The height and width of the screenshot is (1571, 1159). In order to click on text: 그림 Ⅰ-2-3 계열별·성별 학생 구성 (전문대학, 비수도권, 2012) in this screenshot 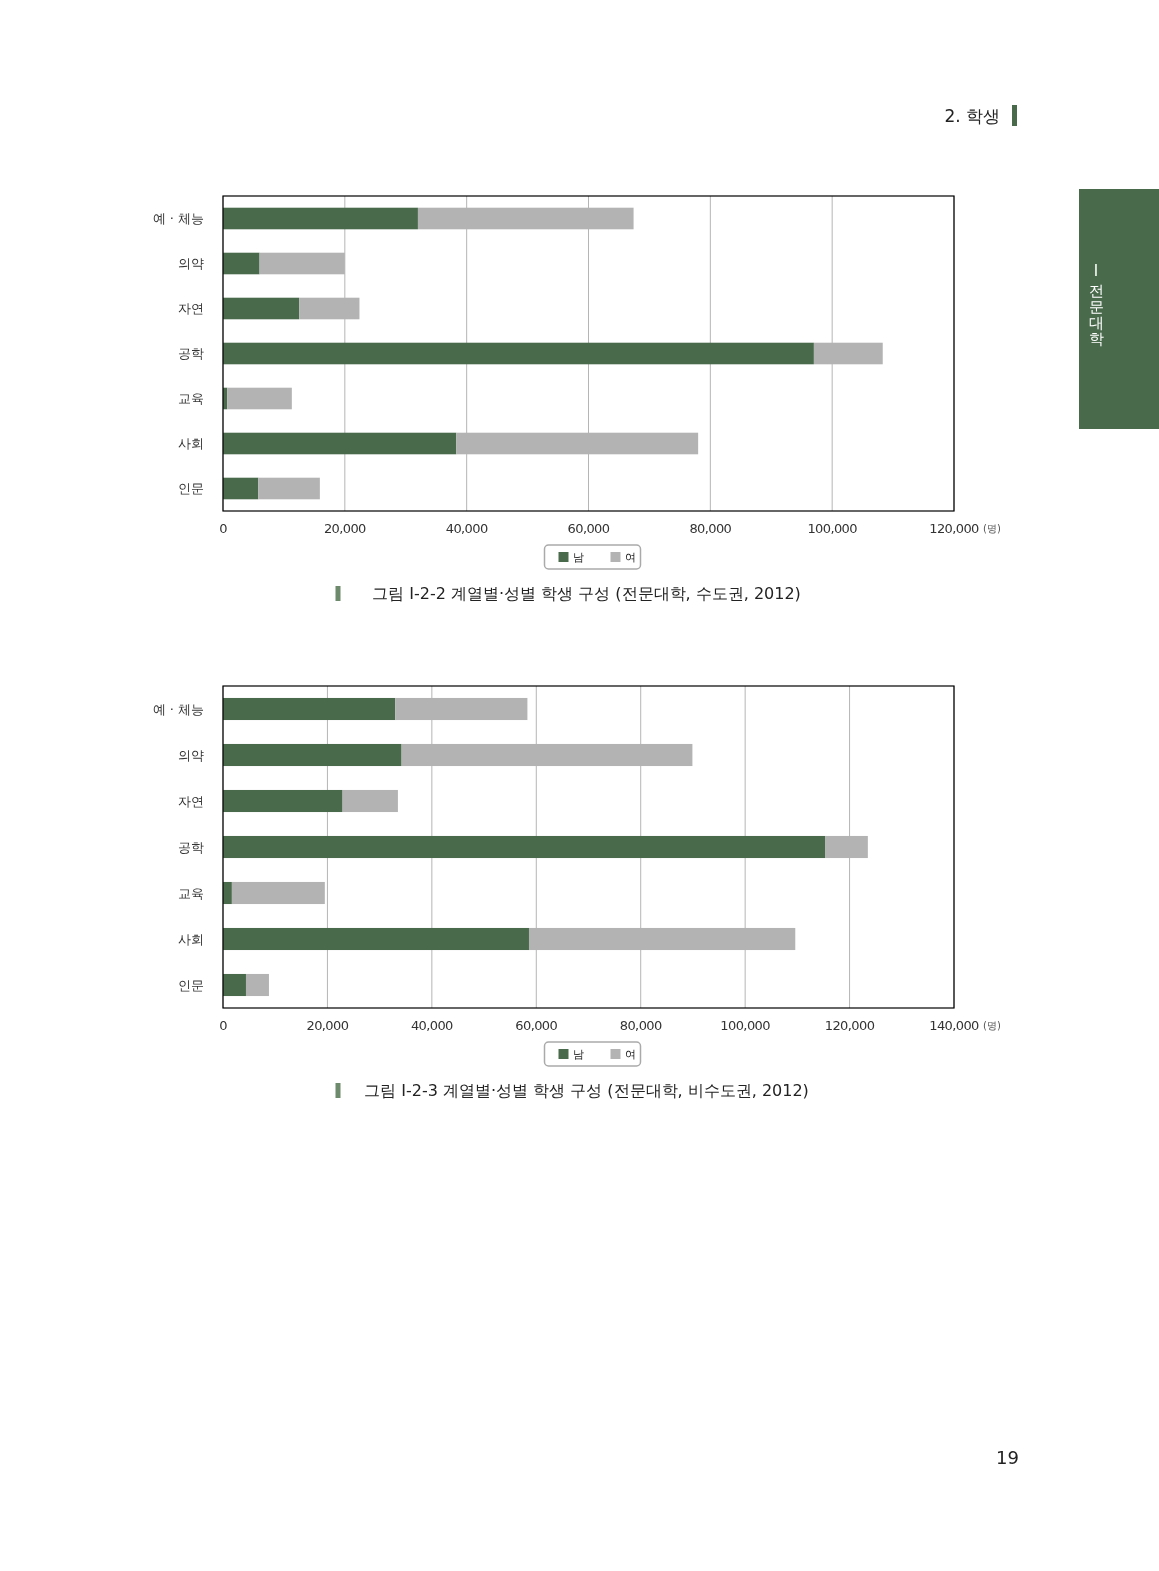, I will do `click(586, 1090)`.